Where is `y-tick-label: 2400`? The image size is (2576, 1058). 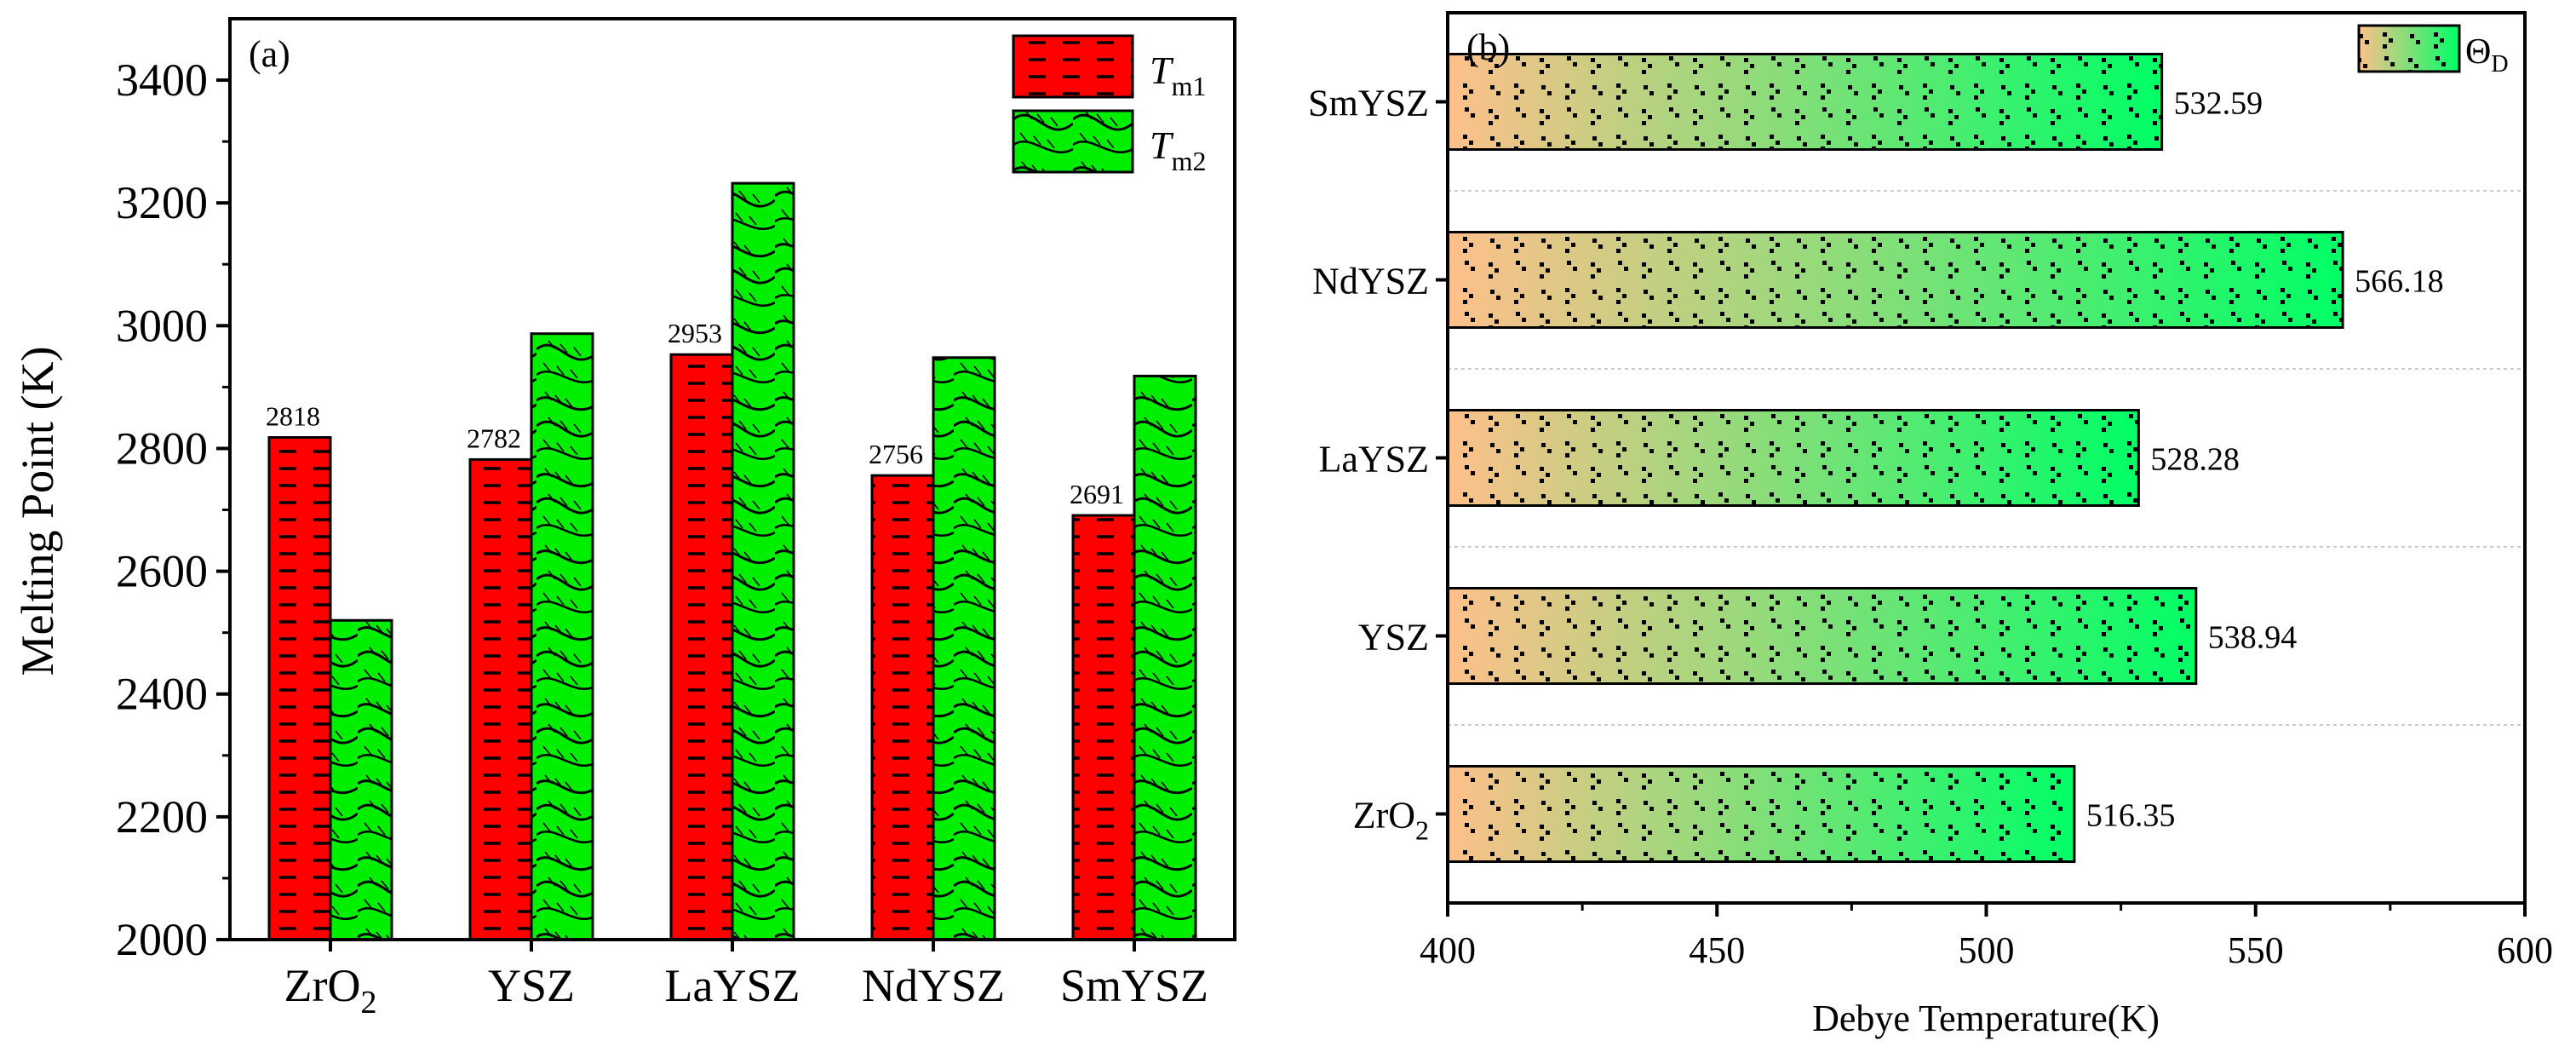 y-tick-label: 2400 is located at coordinates (162, 695).